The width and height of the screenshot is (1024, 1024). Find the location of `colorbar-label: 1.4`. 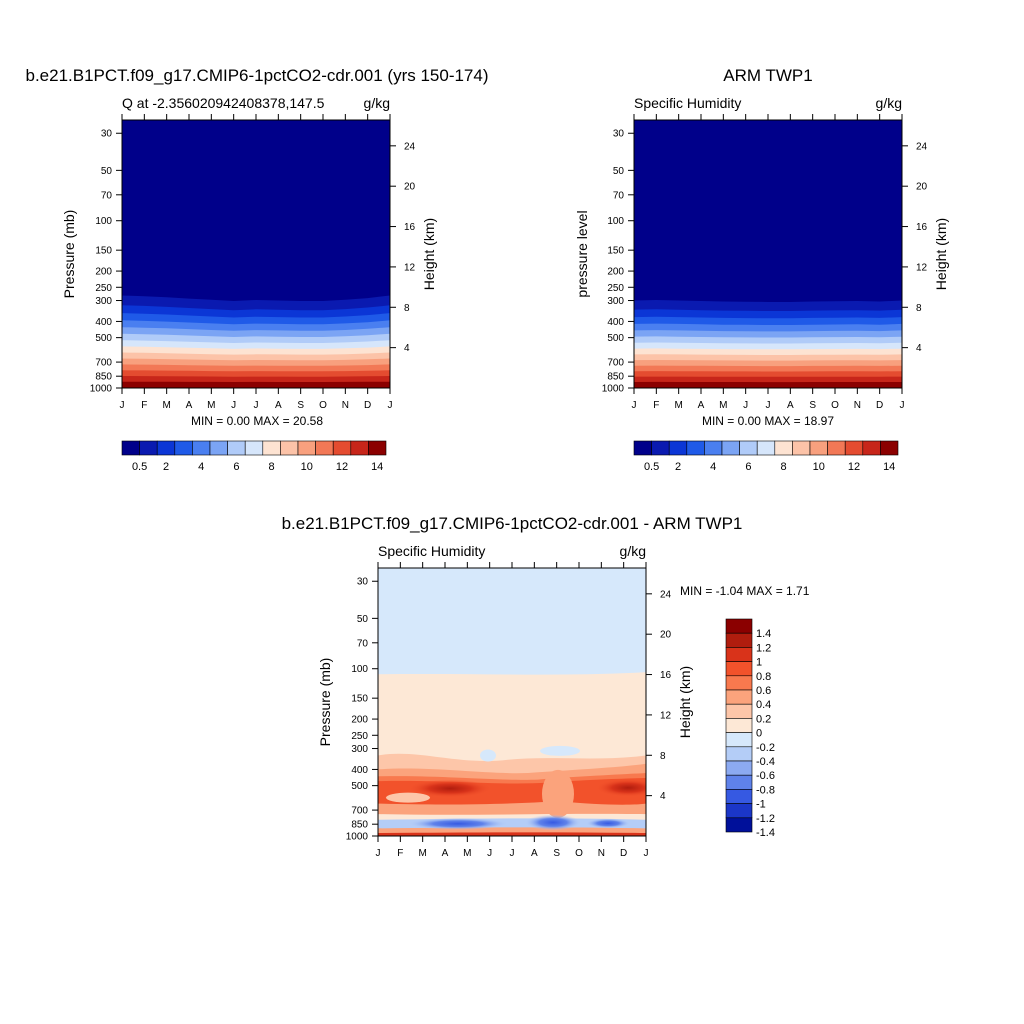

colorbar-label: 1.4 is located at coordinates (763, 634).